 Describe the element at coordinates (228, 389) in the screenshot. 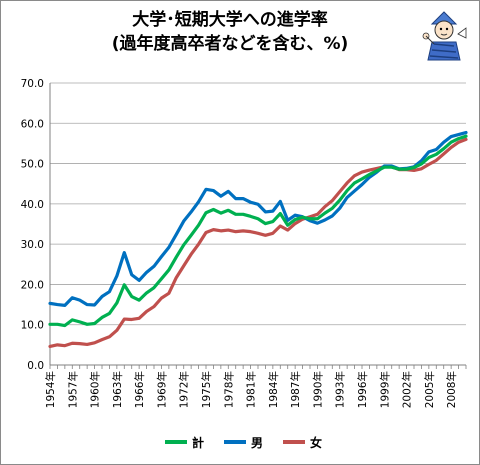

I see `x-tick-label: 1978年` at that location.